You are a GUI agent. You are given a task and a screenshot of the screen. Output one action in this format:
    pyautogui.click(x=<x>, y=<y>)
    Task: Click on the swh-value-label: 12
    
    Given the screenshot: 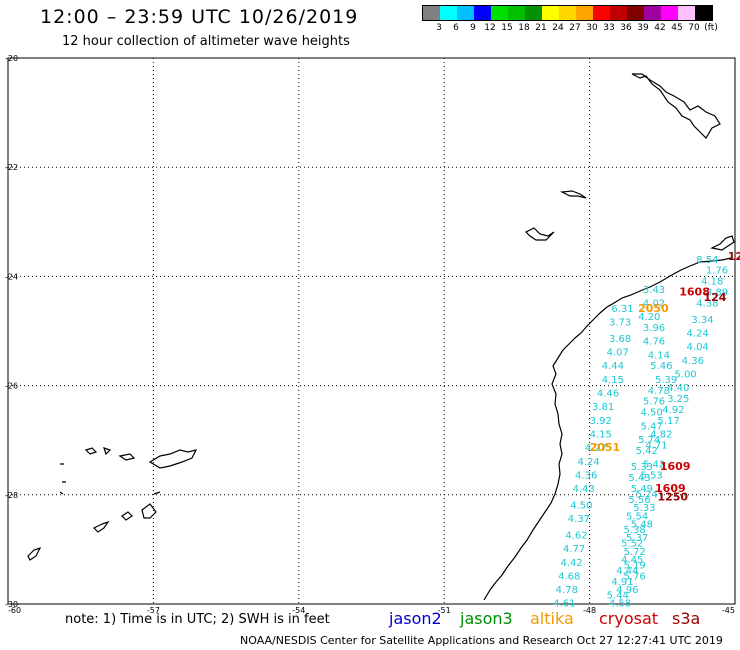 What is the action you would take?
    pyautogui.click(x=734, y=256)
    